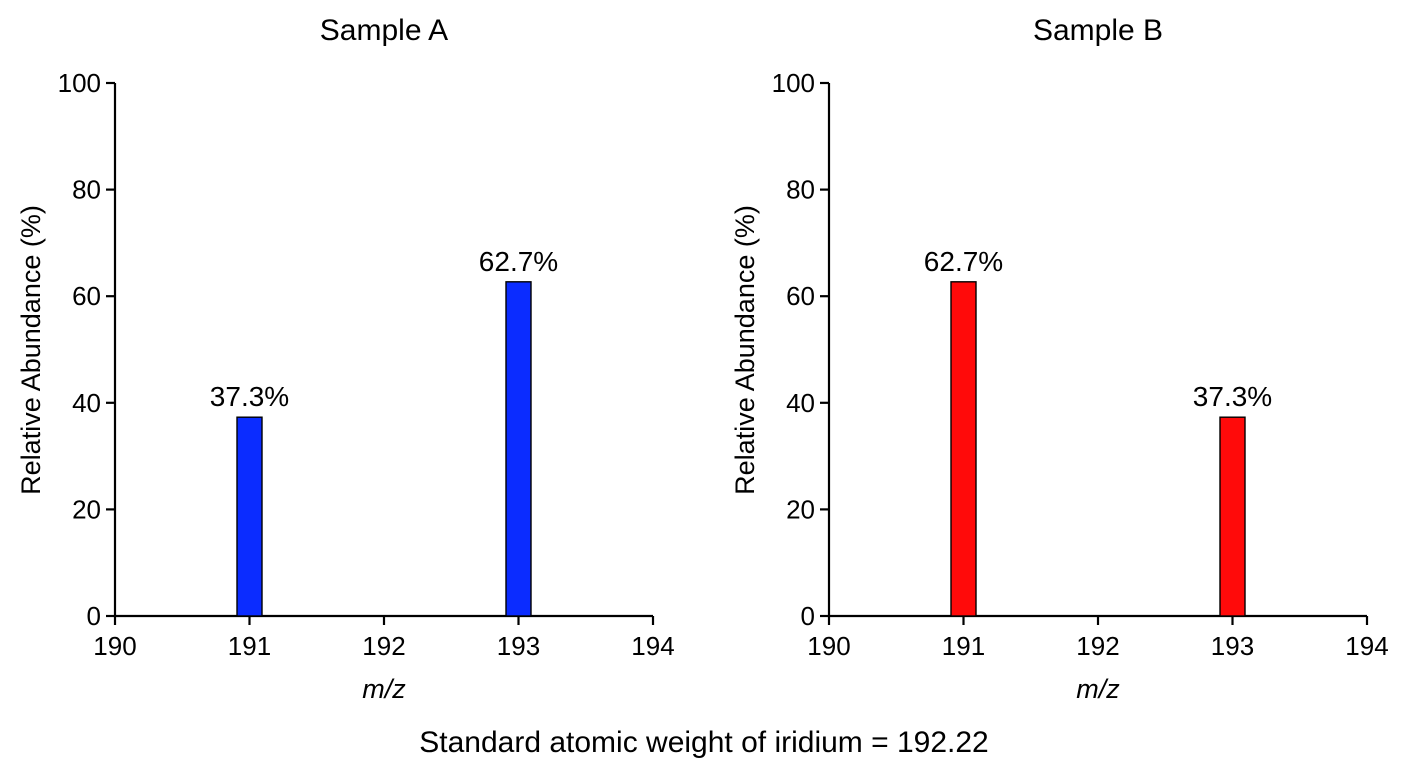  What do you see at coordinates (384, 30) in the screenshot?
I see `chart-title: Sample A` at bounding box center [384, 30].